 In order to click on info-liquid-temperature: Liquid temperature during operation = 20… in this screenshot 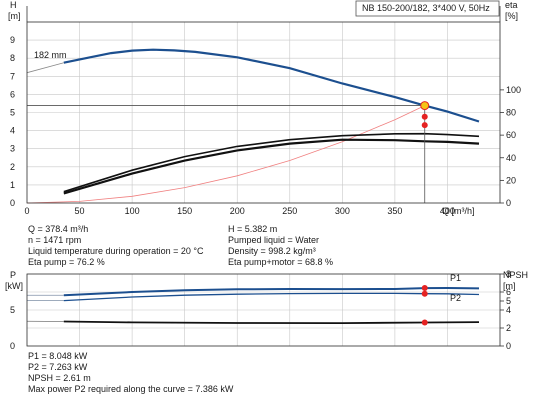, I will do `click(116, 251)`.